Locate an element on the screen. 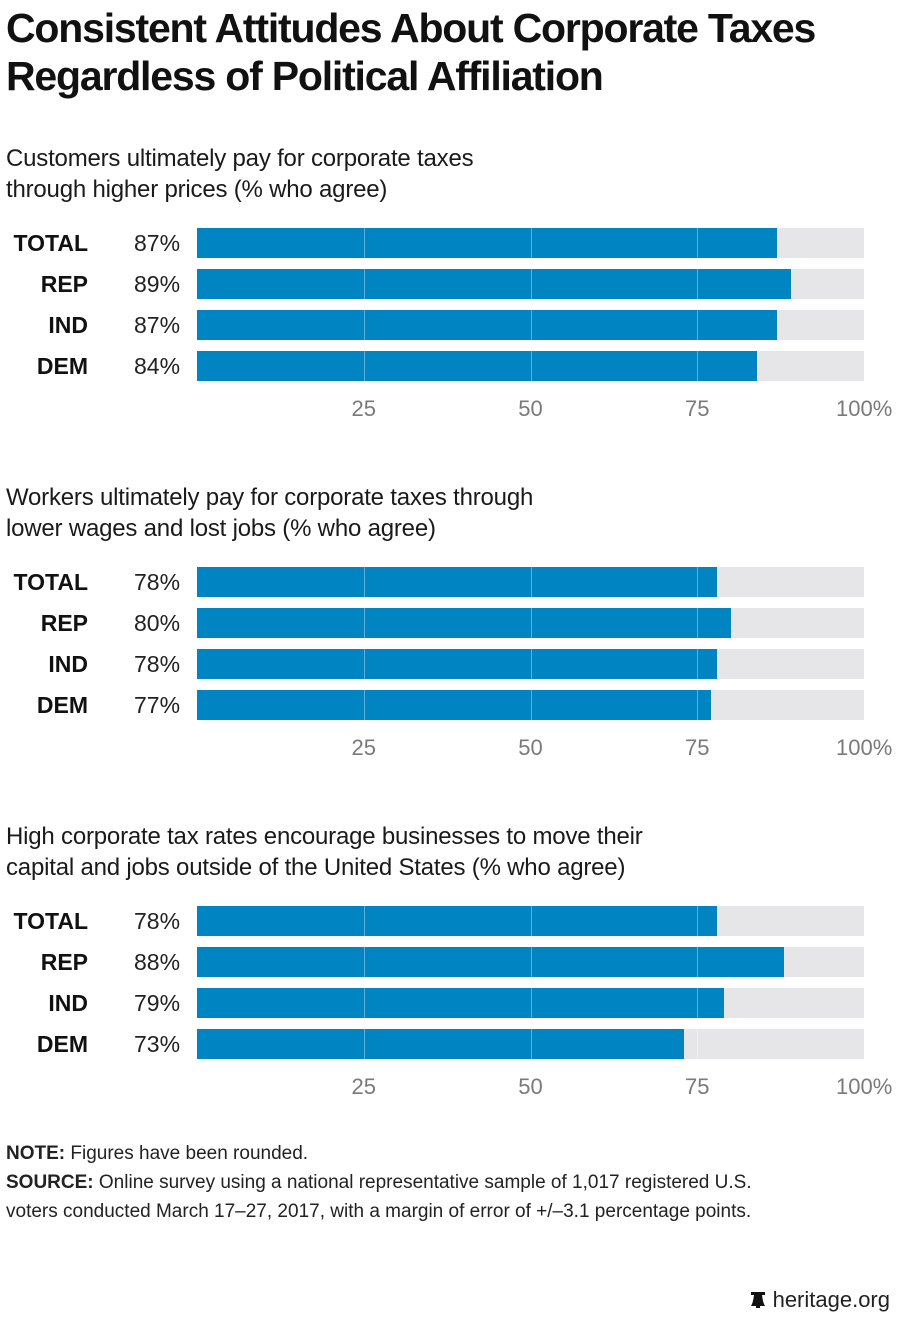 The width and height of the screenshot is (900, 1317). value-label-ind: 79% is located at coordinates (157, 1003).